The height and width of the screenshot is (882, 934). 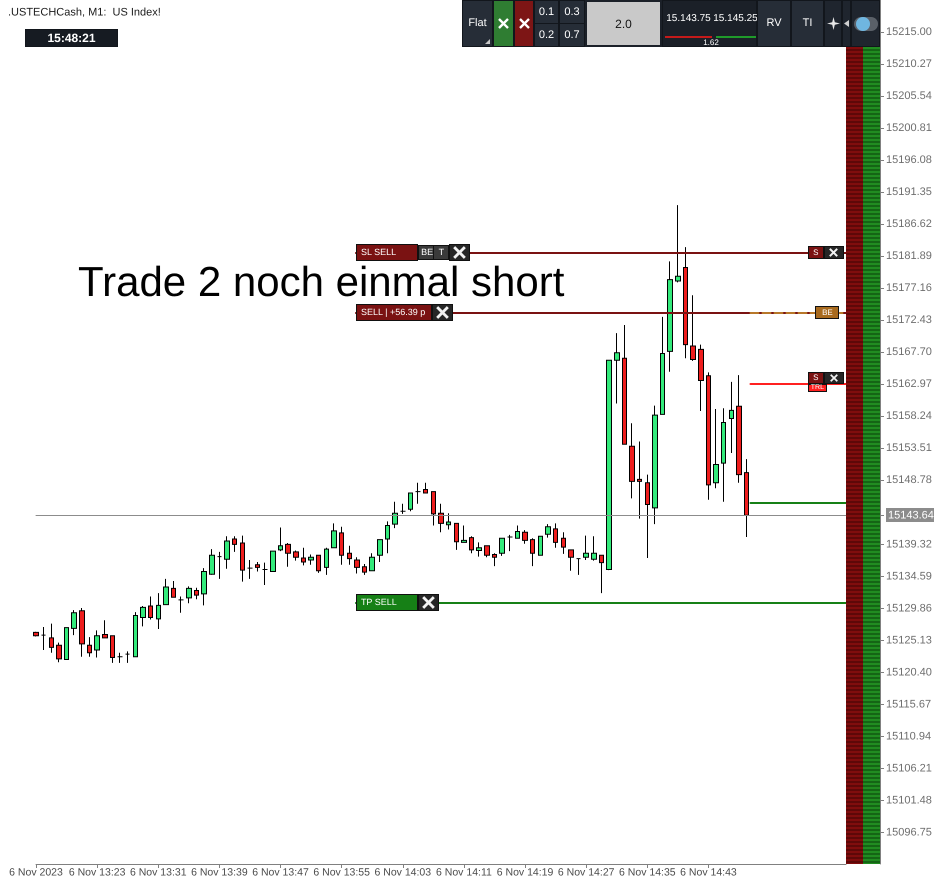 What do you see at coordinates (909, 224) in the screenshot?
I see `y-tick-label: 15186.62` at bounding box center [909, 224].